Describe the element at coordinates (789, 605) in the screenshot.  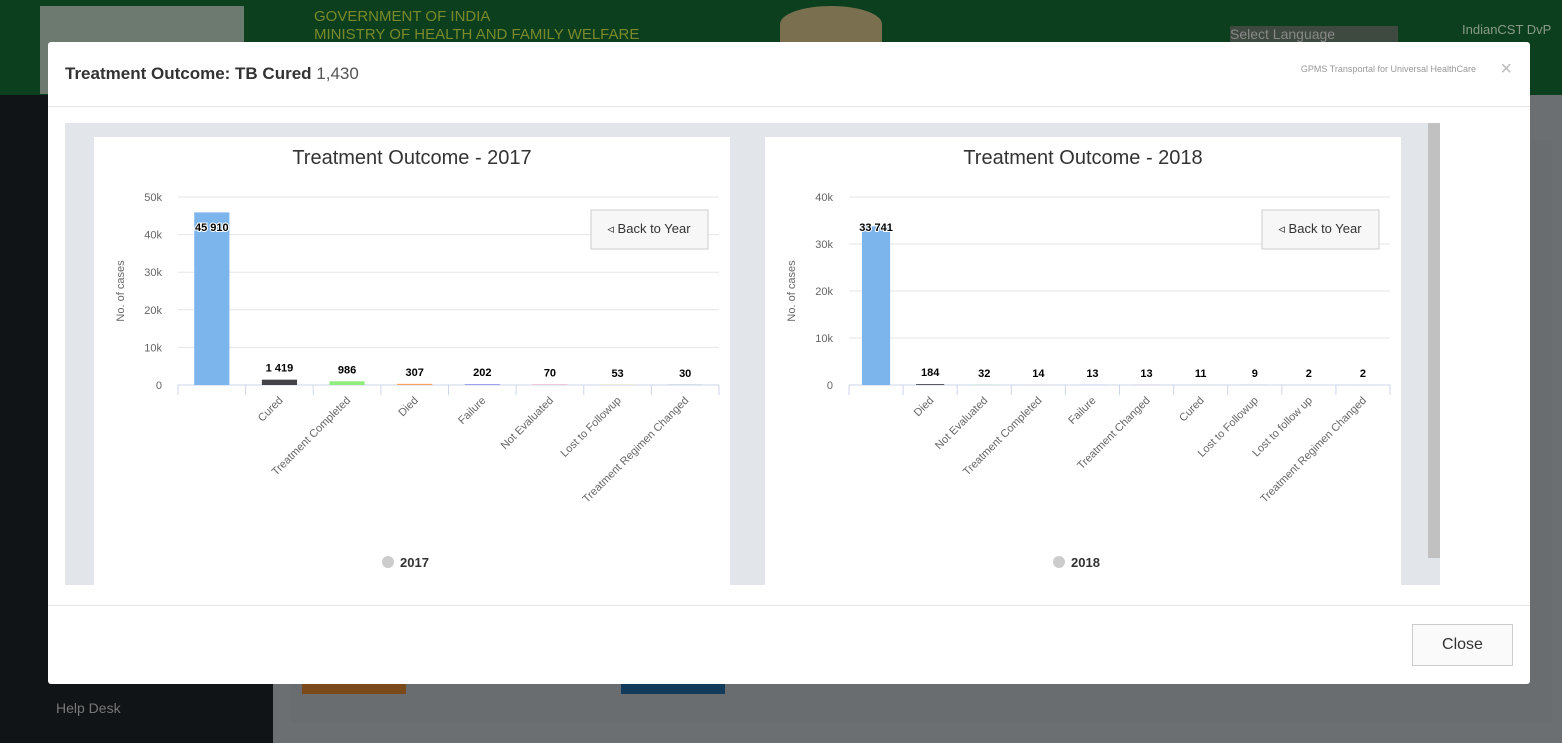
I see `divider` at that location.